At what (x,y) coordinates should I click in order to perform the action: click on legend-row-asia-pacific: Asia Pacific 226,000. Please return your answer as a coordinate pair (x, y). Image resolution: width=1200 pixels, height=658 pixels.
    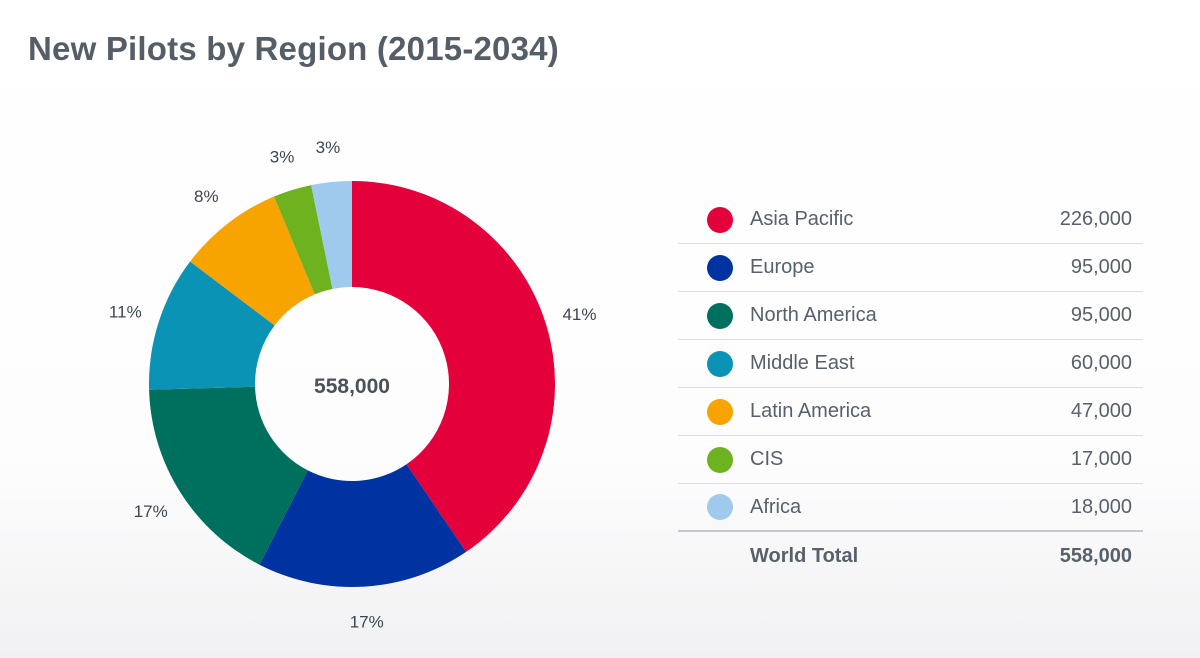
    Looking at the image, I should click on (910, 220).